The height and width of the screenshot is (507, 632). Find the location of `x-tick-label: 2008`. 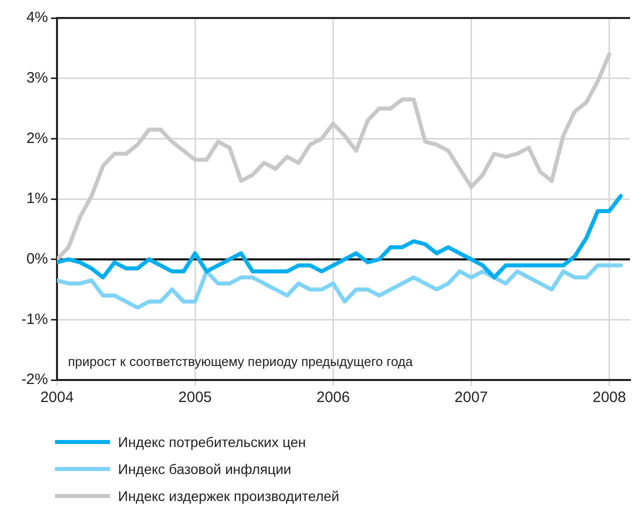

x-tick-label: 2008 is located at coordinates (609, 397).